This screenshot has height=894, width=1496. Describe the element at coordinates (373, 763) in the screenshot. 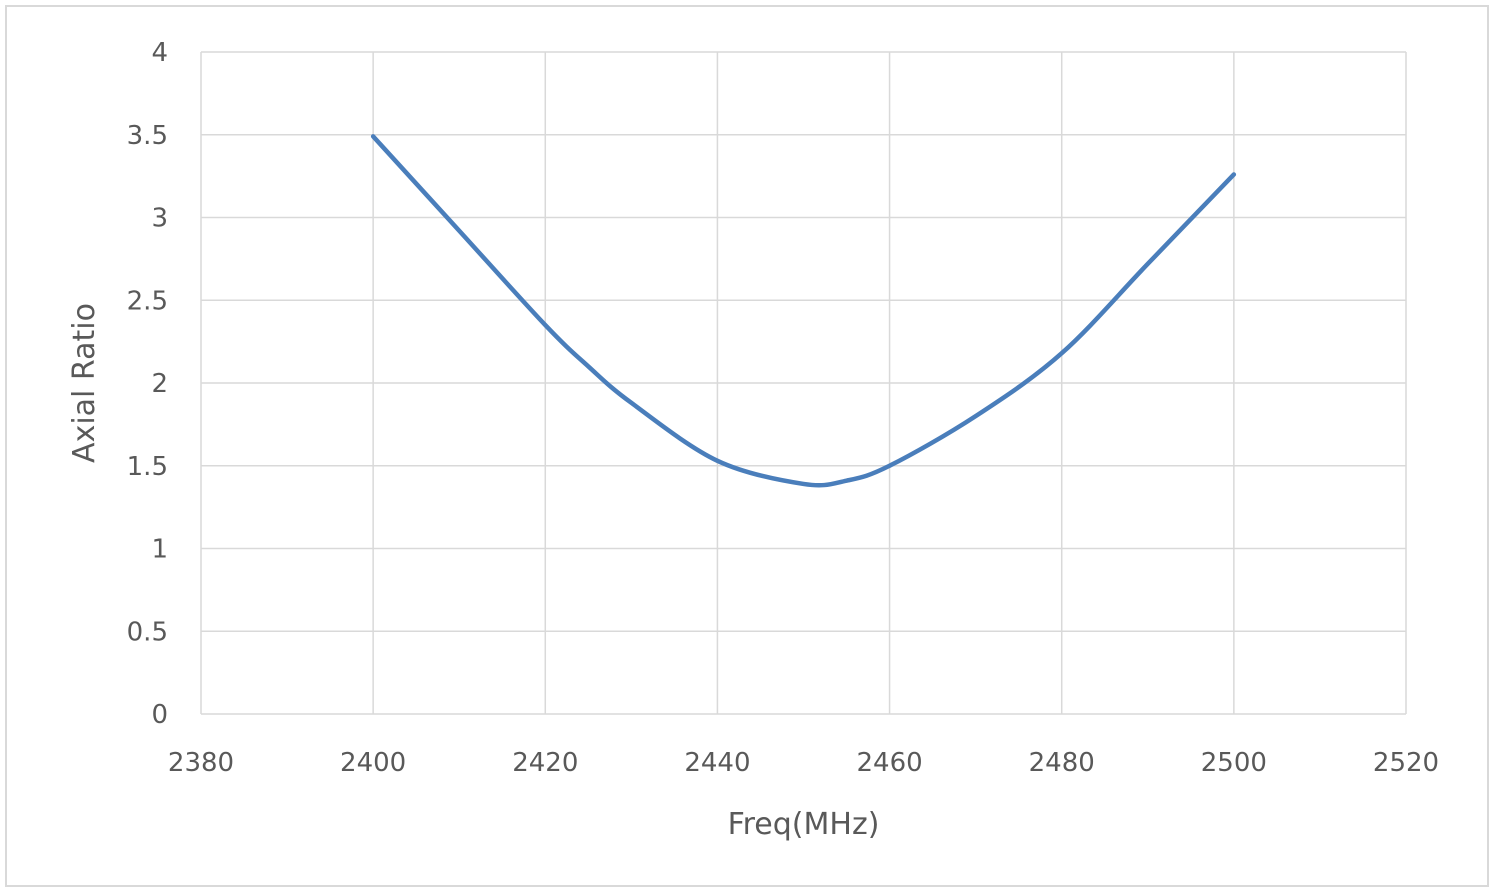

I see `x-tick-label: 2400` at that location.